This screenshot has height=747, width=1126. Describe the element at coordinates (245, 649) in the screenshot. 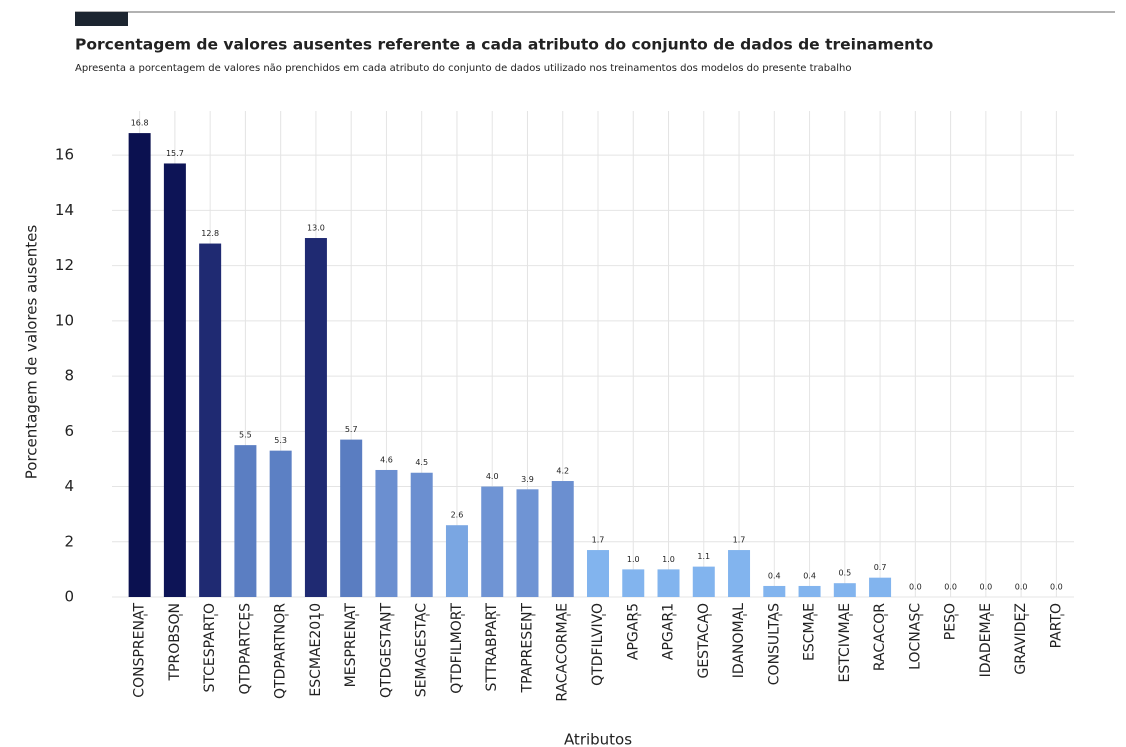

I see `x-tick-label: QTDPARTCES` at that location.